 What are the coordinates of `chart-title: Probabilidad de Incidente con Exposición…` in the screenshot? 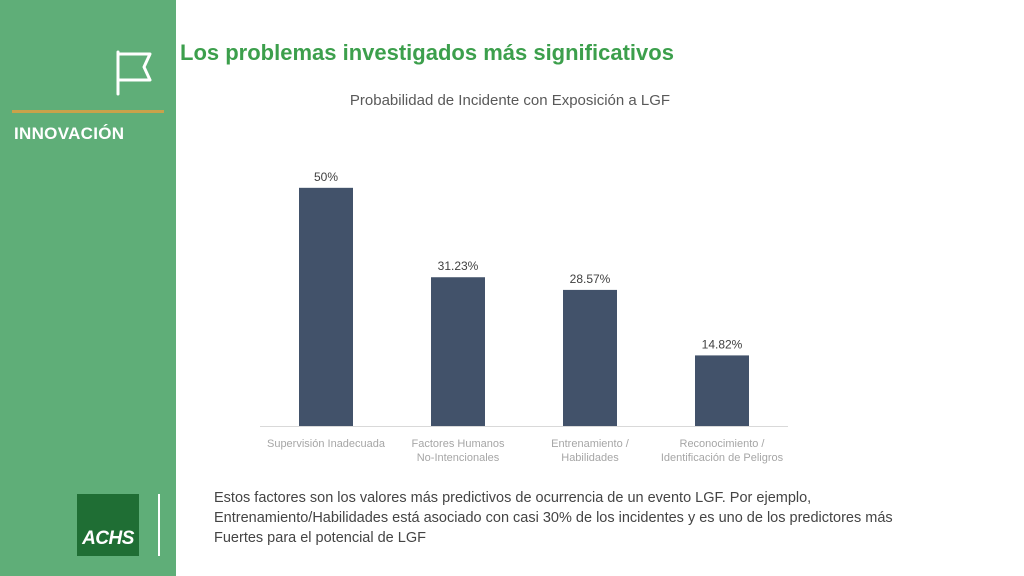 It's located at (510, 100).